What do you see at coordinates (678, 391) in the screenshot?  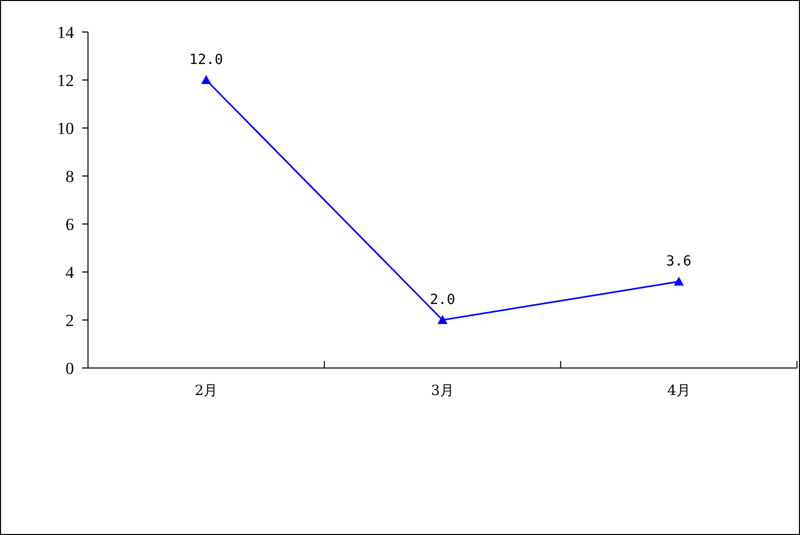 I see `x-tick-label: 4月` at bounding box center [678, 391].